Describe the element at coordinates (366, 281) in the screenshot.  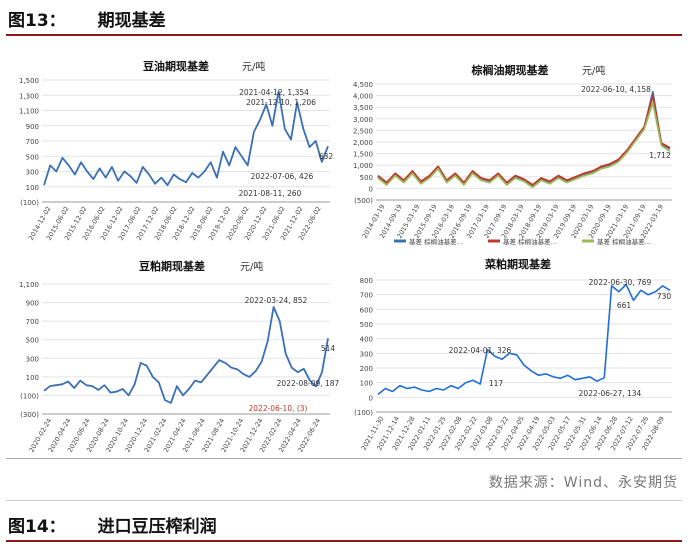
I see `y-tick-label: 800` at that location.